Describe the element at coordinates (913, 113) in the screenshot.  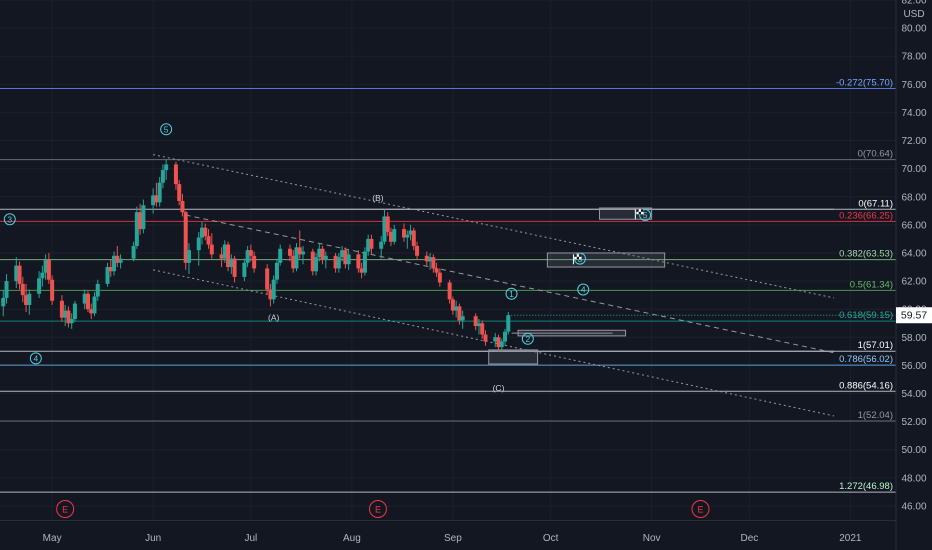
I see `price-tick-label: 74.00` at that location.